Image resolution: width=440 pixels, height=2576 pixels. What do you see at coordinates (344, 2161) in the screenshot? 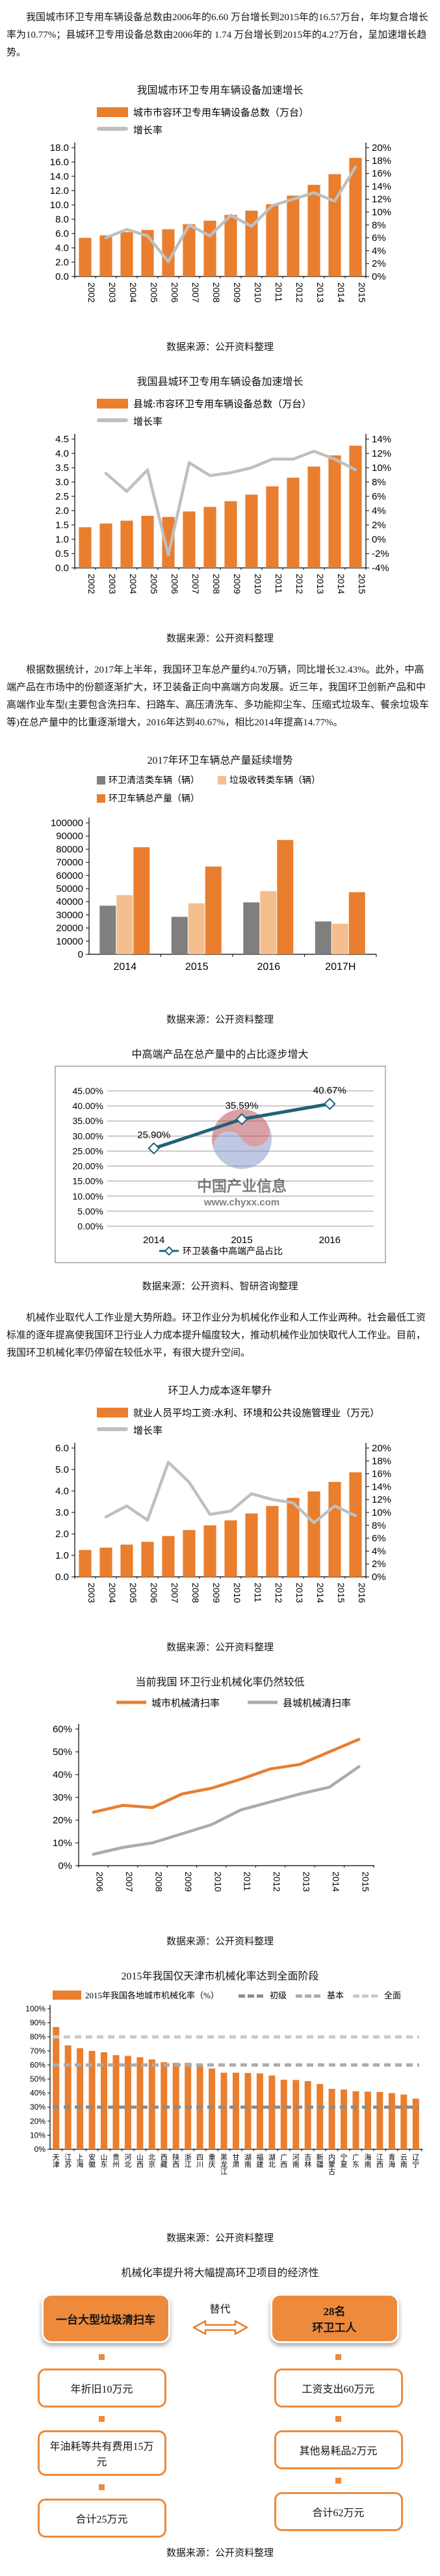
I see `svg-text: 宁夏` at bounding box center [344, 2161].